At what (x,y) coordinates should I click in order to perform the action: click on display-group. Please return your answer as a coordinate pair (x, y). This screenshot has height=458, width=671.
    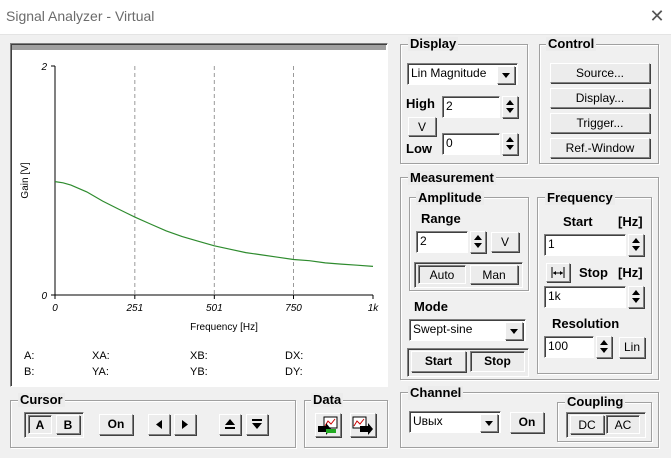
    Looking at the image, I should click on (464, 104).